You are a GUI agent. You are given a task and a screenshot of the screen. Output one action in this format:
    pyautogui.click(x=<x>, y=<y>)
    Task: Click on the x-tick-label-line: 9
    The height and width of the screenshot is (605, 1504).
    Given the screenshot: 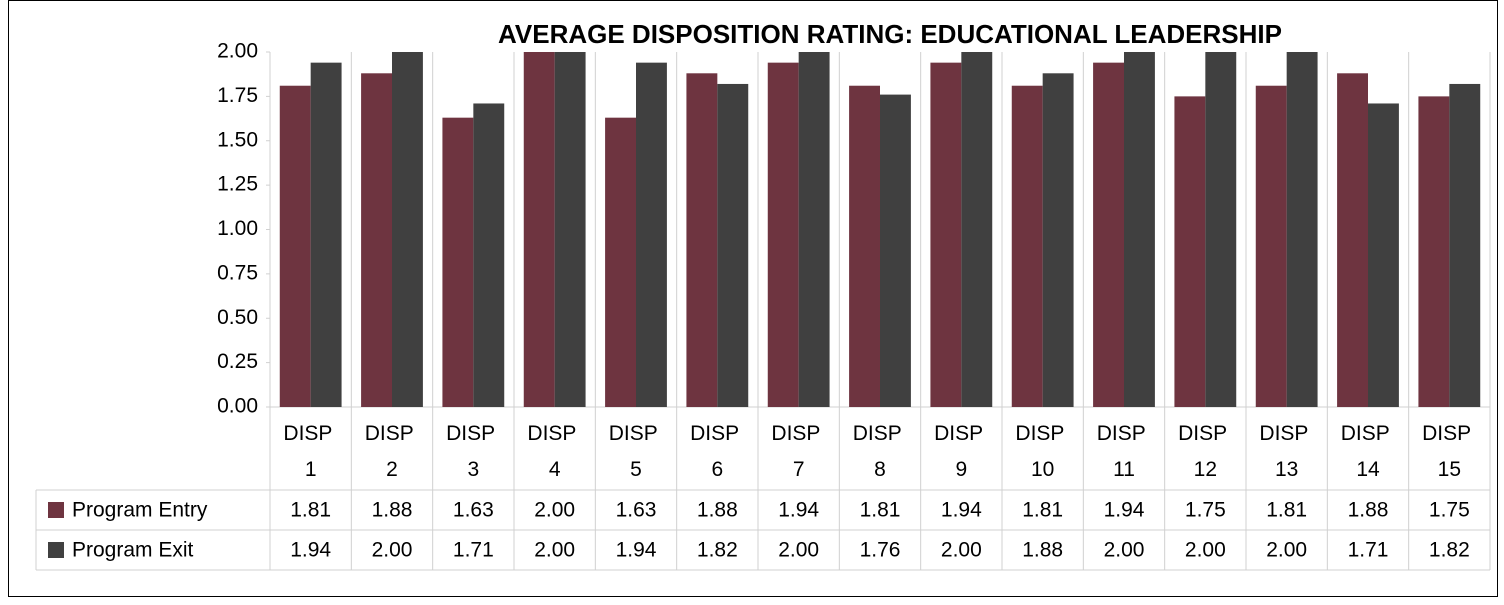 What is the action you would take?
    pyautogui.click(x=961, y=469)
    